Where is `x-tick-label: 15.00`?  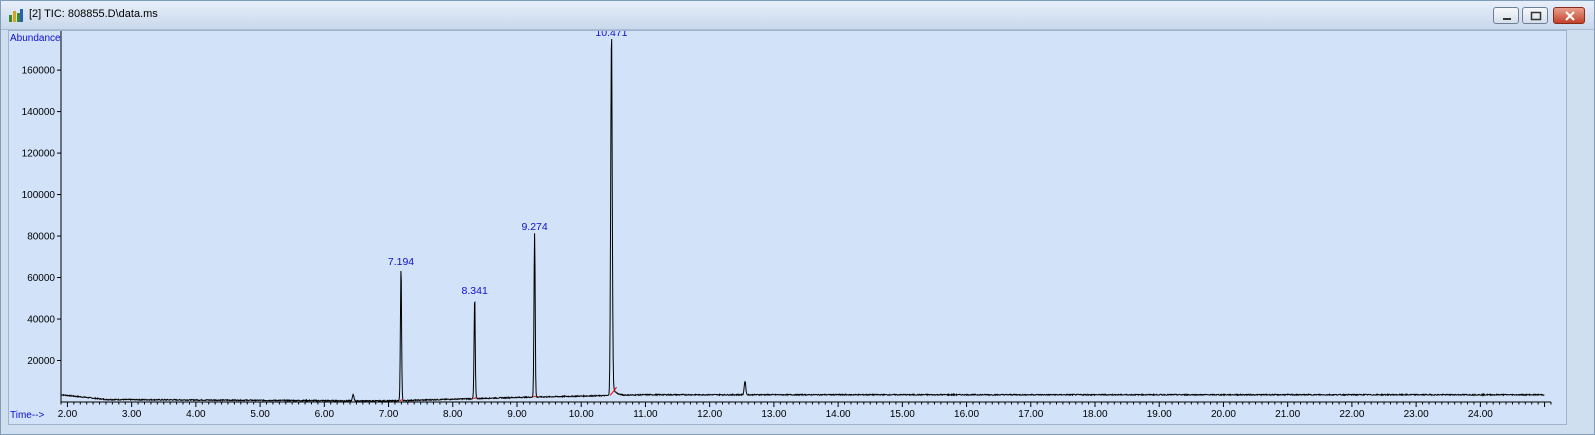 x-tick-label: 15.00 is located at coordinates (902, 414).